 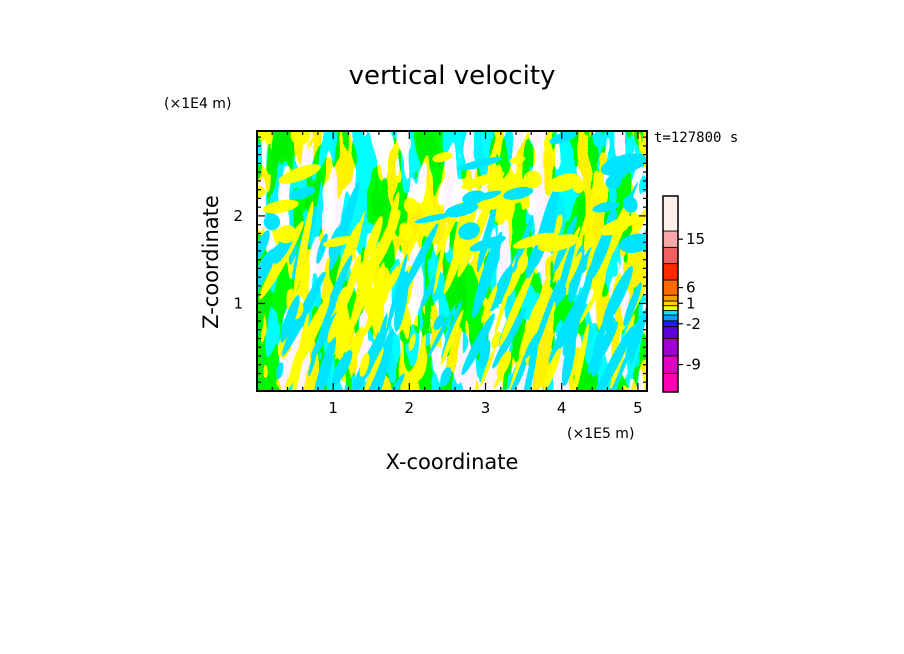 I want to click on x-tick-label: 1, so click(x=333, y=408).